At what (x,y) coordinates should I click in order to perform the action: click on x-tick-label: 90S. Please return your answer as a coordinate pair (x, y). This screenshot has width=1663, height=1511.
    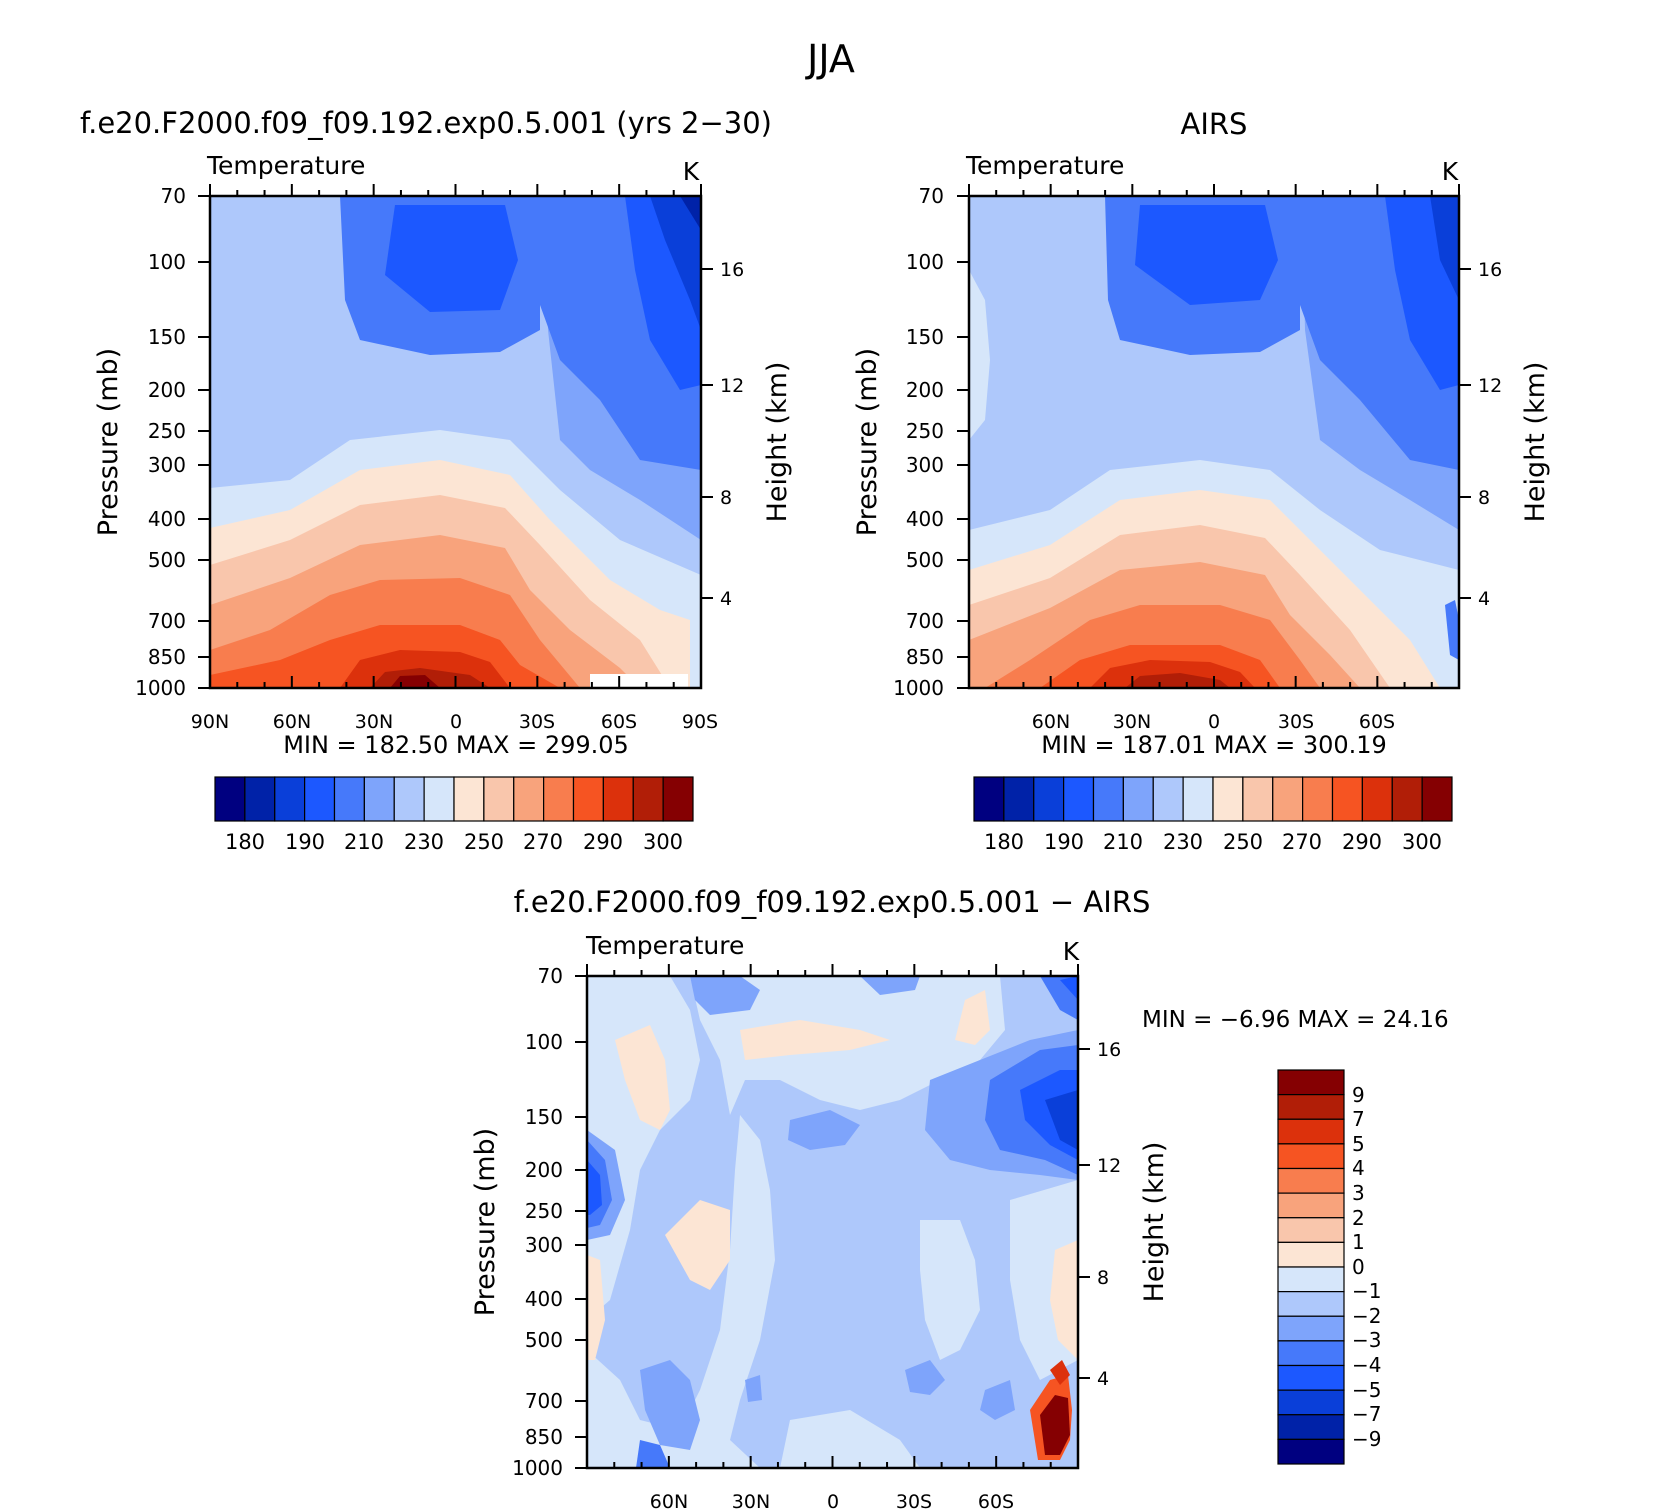
    Looking at the image, I should click on (700, 722).